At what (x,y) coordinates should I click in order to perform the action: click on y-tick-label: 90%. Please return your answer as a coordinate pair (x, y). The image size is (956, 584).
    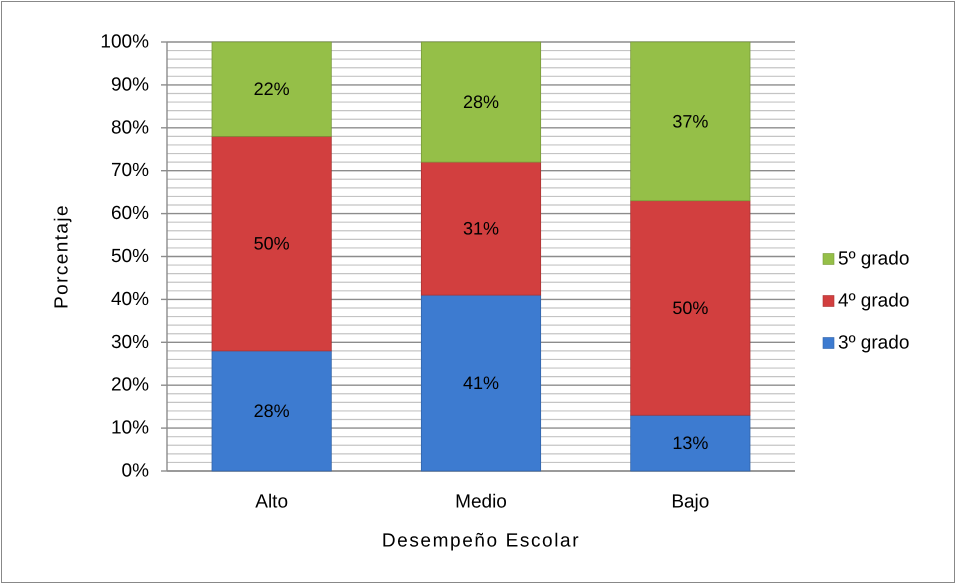
    Looking at the image, I should click on (130, 85).